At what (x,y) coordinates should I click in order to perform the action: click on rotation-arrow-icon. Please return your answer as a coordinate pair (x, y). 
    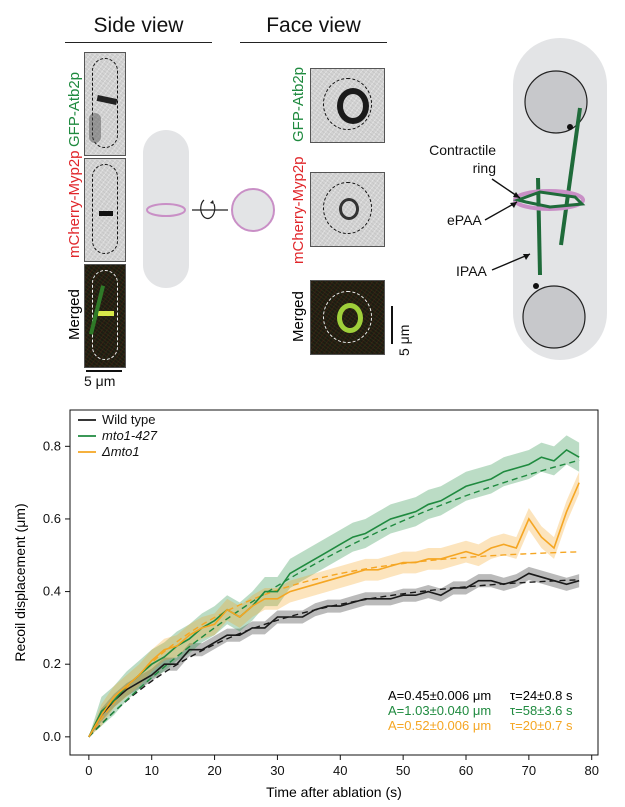
    Looking at the image, I should click on (208, 209).